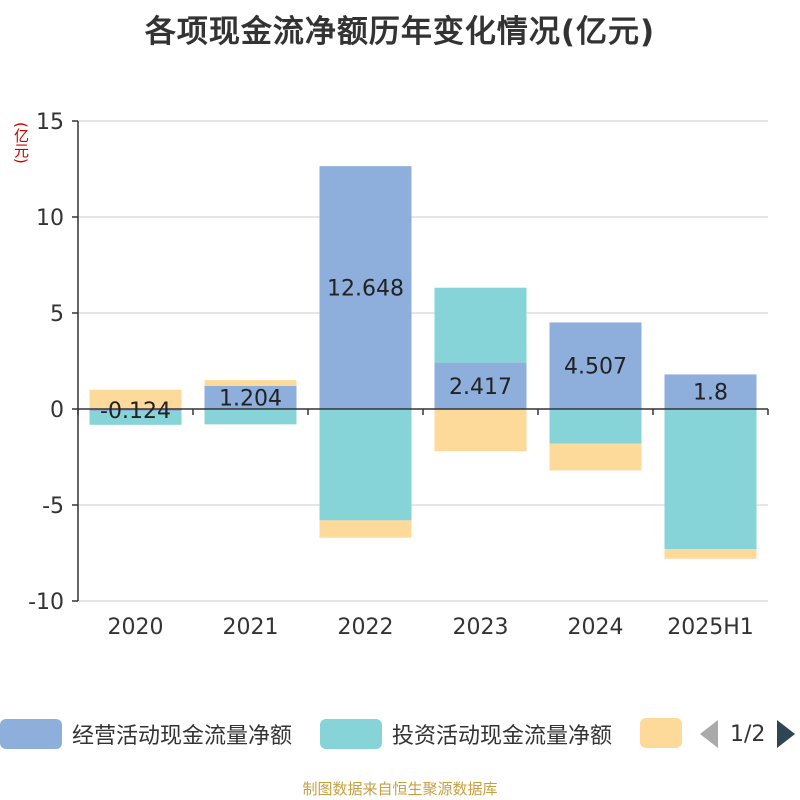 This screenshot has height=800, width=800. Describe the element at coordinates (595, 426) in the screenshot. I see `bar-s1-2024` at that location.